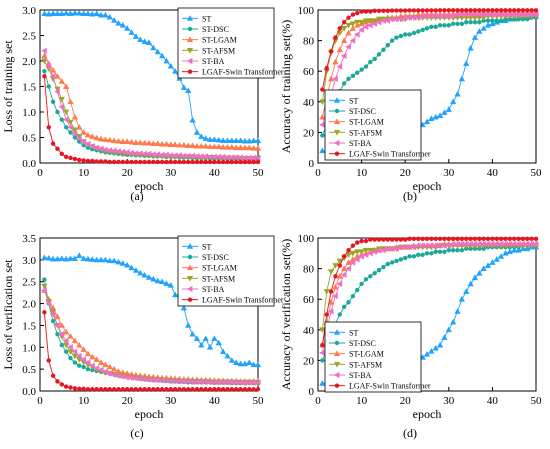 The width and height of the screenshot is (550, 449). What do you see at coordinates (29, 113) in the screenshot?
I see `y-tick-label: 1.0` at bounding box center [29, 113].